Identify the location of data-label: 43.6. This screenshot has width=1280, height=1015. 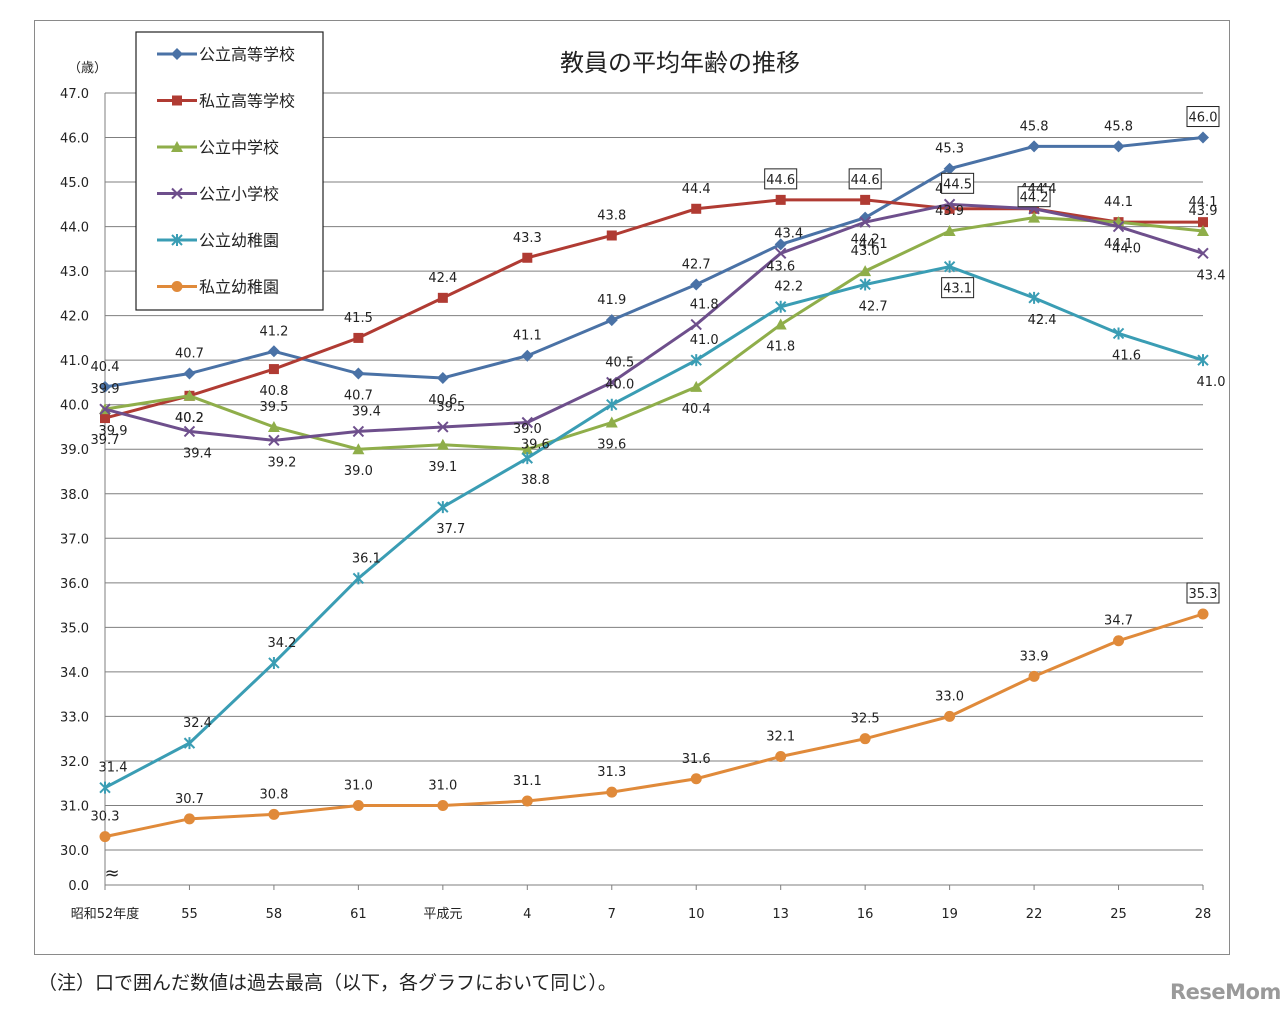
(780, 266).